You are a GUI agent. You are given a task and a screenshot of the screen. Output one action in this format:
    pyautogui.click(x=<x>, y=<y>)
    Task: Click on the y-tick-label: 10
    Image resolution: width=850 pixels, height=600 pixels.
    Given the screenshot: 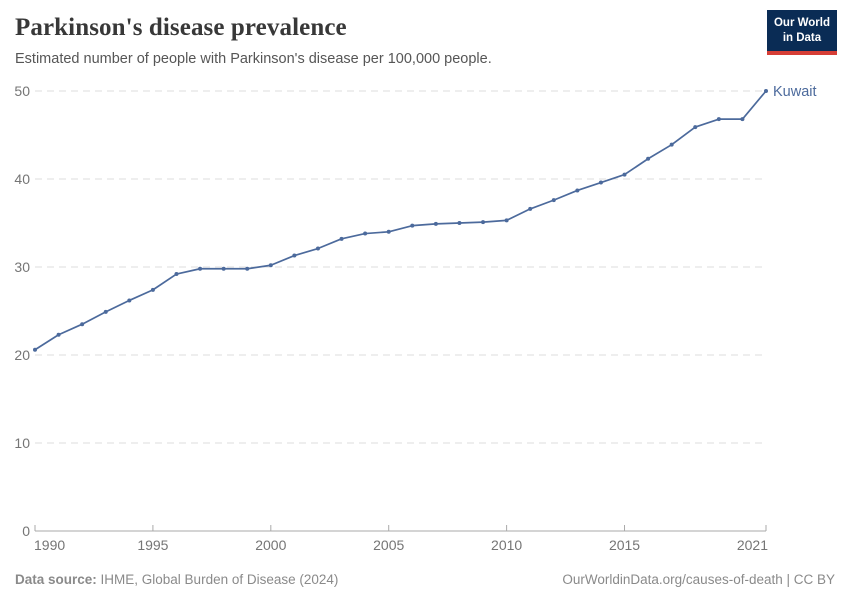 What is the action you would take?
    pyautogui.click(x=22, y=443)
    